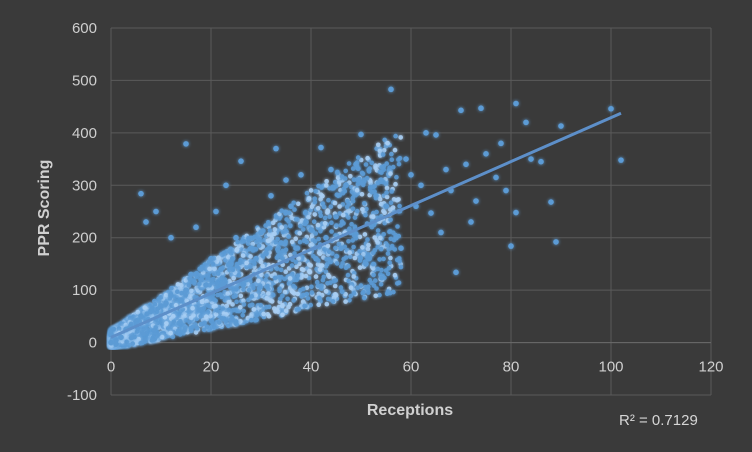 The image size is (752, 452). I want to click on x-axis-title: Receptions, so click(410, 410).